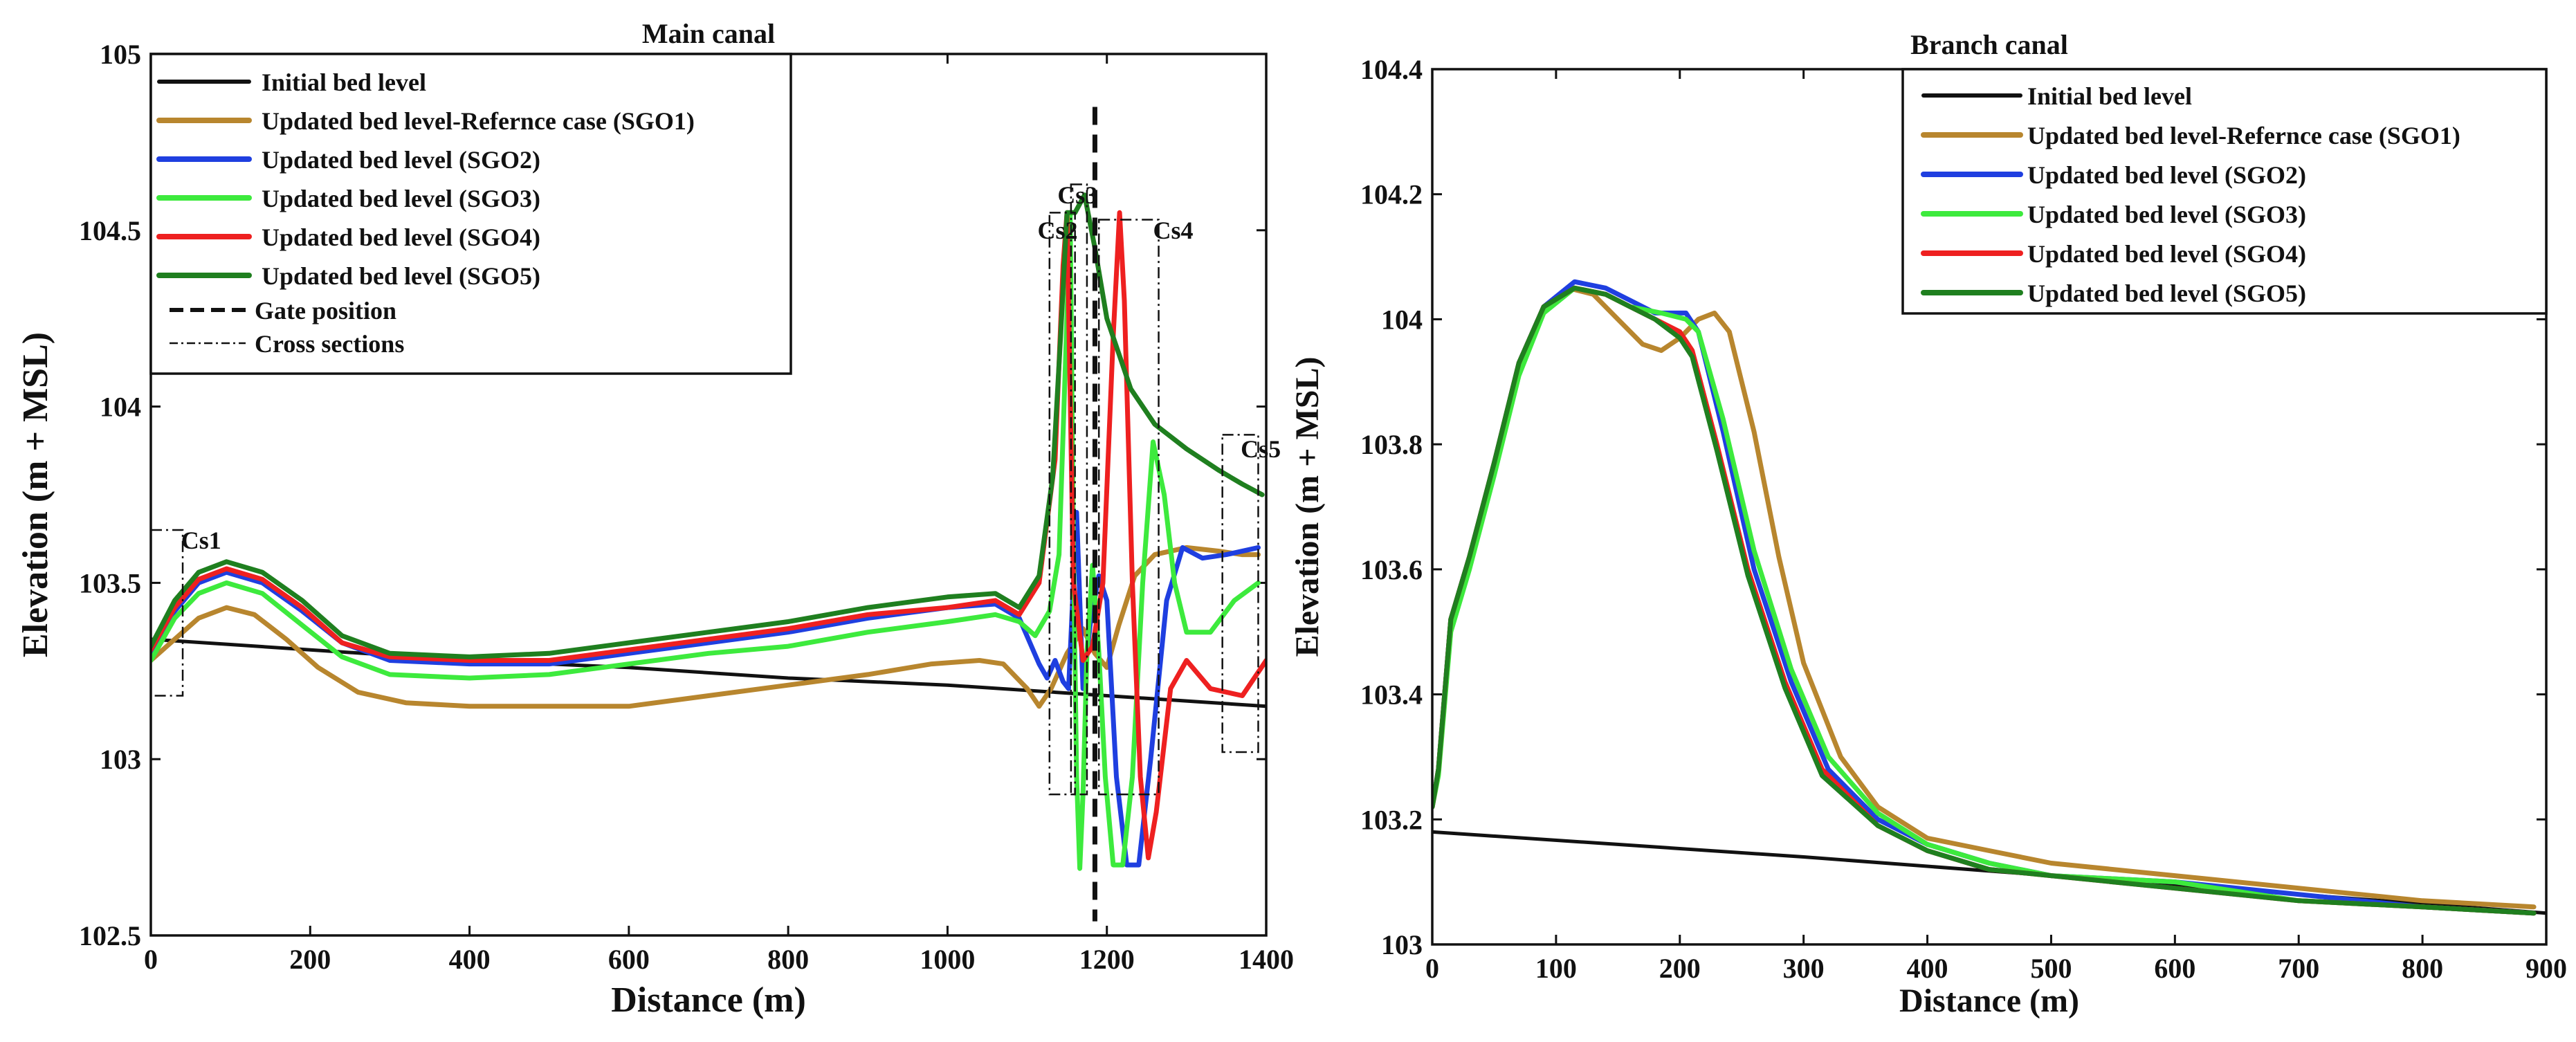 This screenshot has width=2576, height=1042. What do you see at coordinates (1079, 489) in the screenshot?
I see `cross-section-cs3` at bounding box center [1079, 489].